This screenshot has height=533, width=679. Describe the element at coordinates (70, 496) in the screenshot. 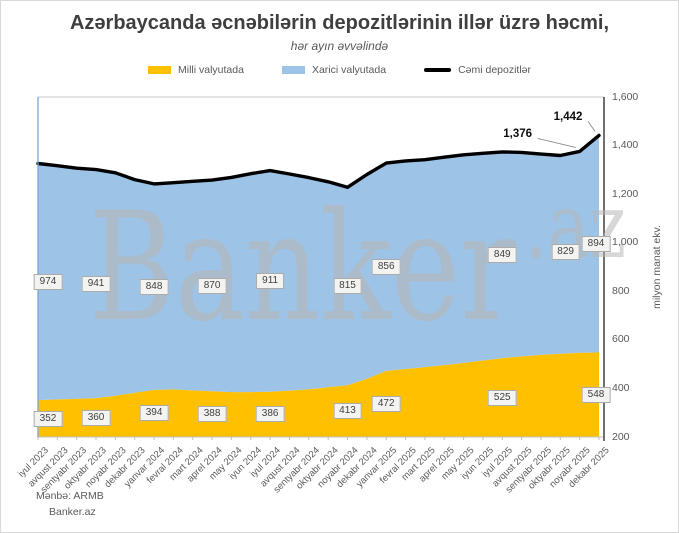

I see `source-line-1: Mənbə: ARMB` at that location.